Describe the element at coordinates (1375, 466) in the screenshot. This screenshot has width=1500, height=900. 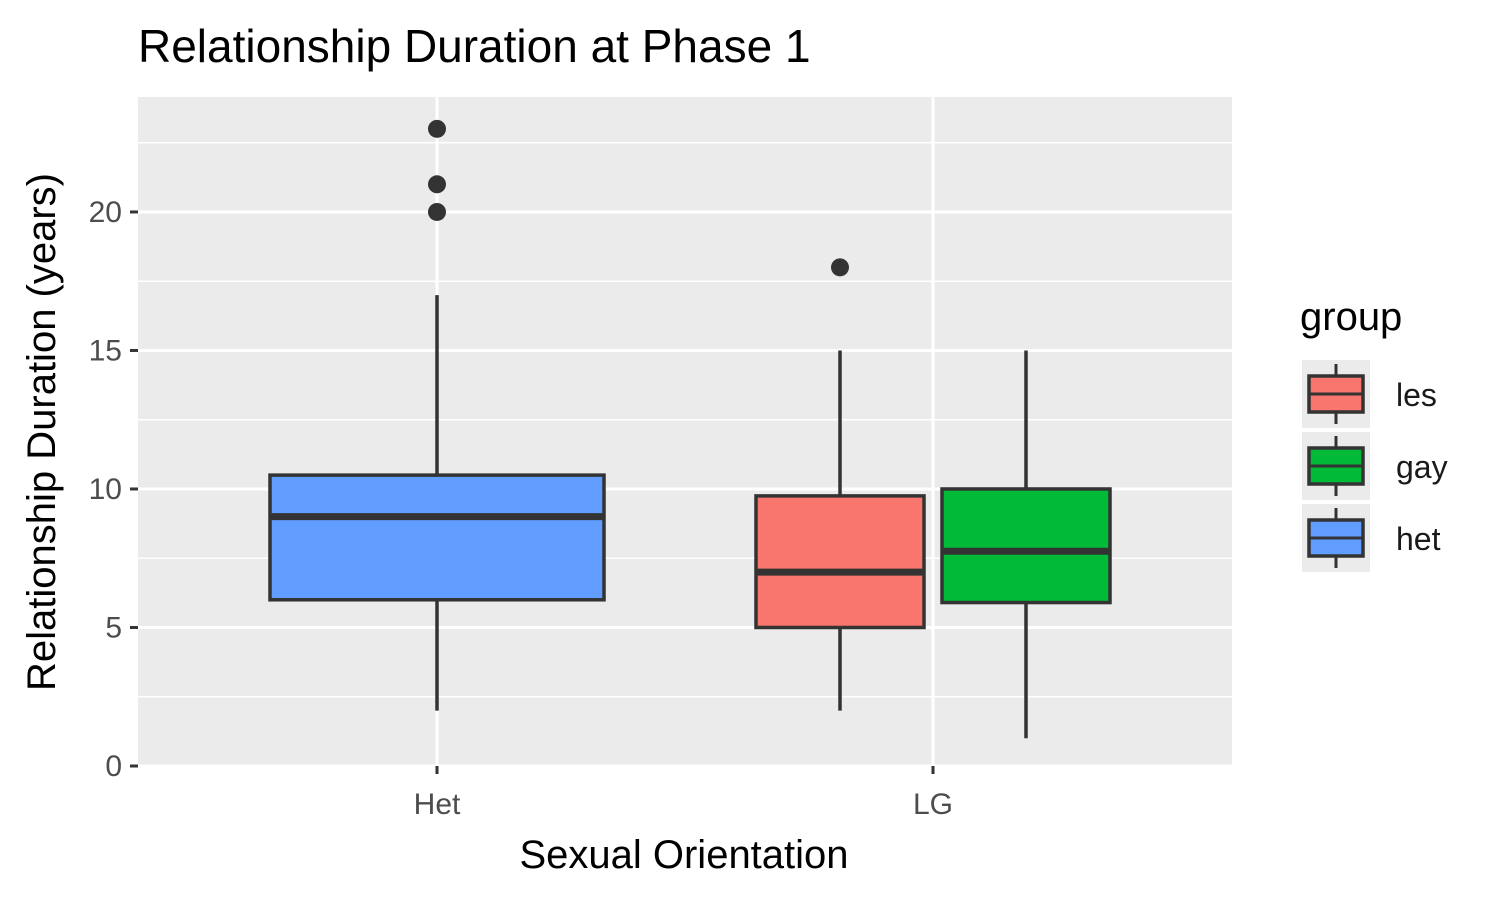
I see `legend-item-gay: gay` at that location.